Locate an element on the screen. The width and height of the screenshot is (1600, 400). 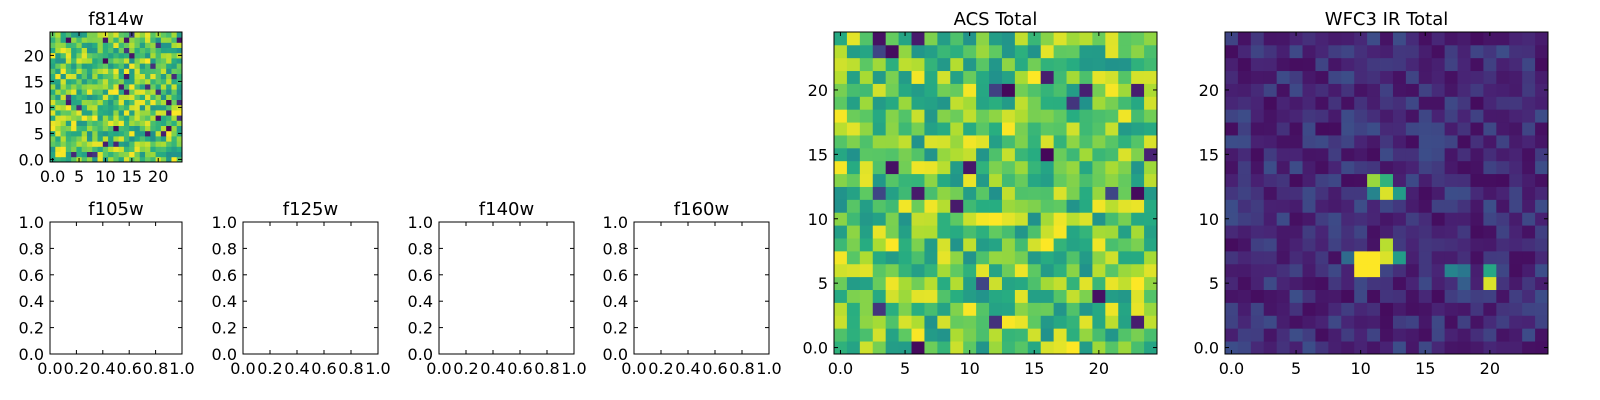
x-tick-label: 0.6 is located at coordinates (519, 368).